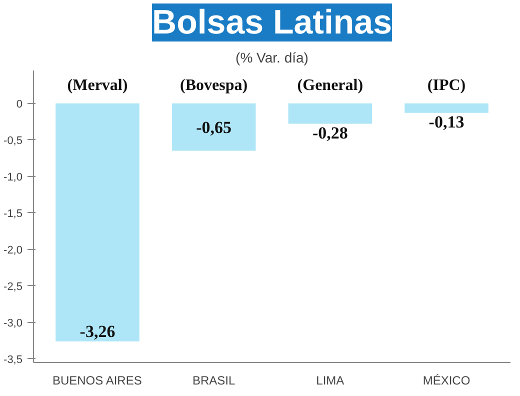 This screenshot has width=520, height=396. I want to click on x-tick-label: BRASIL, so click(214, 381).